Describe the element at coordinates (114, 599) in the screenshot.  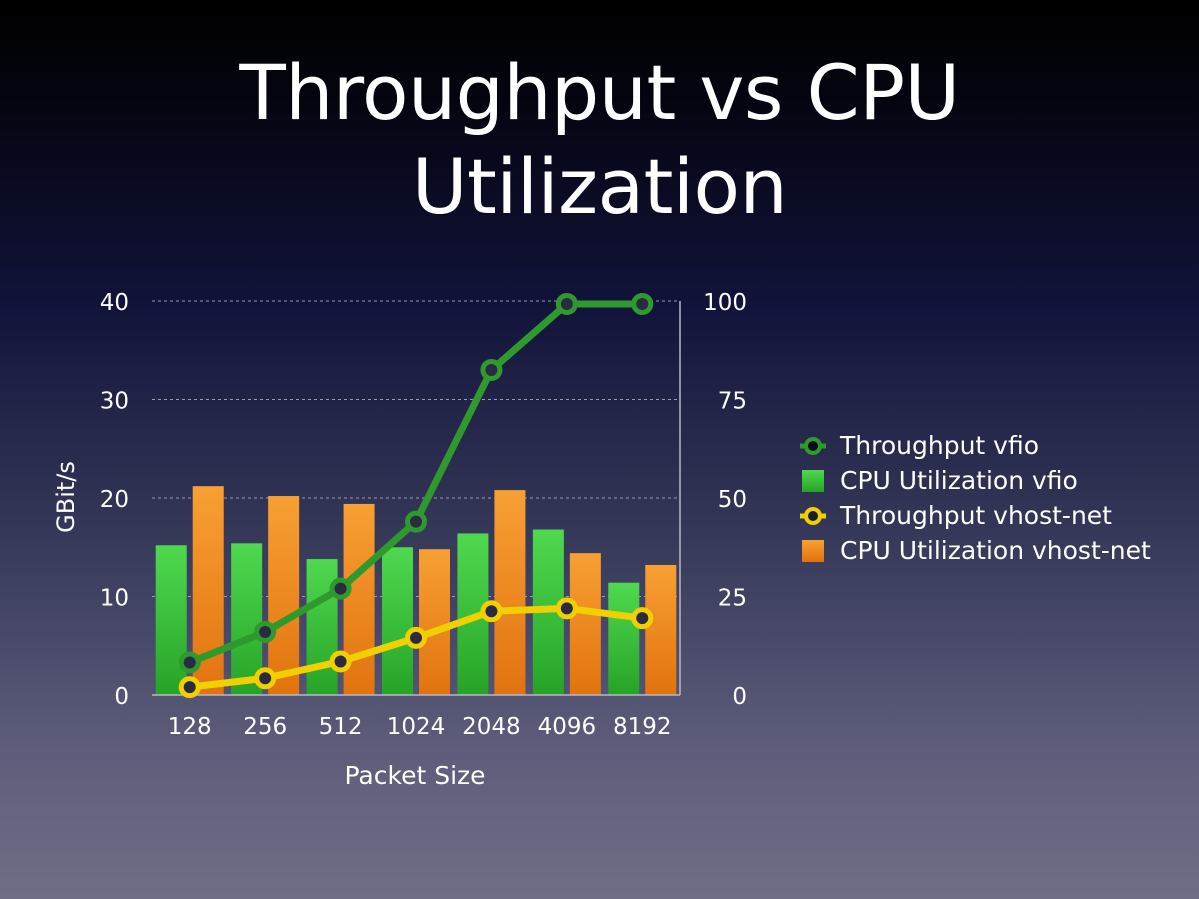
I see `y-tick-label: 10` at that location.